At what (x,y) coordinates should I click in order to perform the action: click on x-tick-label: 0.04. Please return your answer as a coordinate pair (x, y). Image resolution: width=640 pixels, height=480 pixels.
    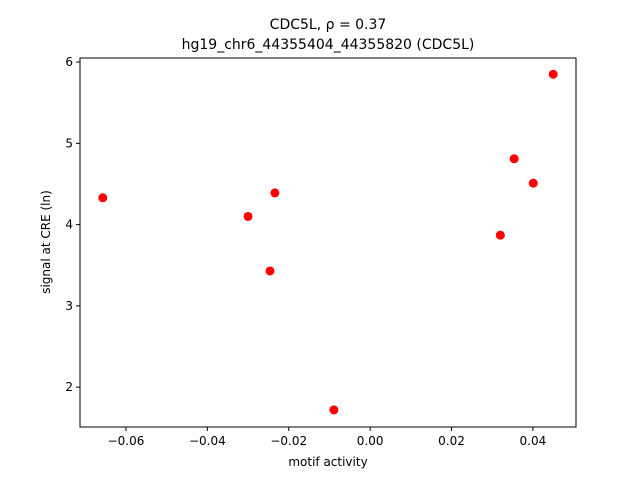
    Looking at the image, I should click on (533, 441).